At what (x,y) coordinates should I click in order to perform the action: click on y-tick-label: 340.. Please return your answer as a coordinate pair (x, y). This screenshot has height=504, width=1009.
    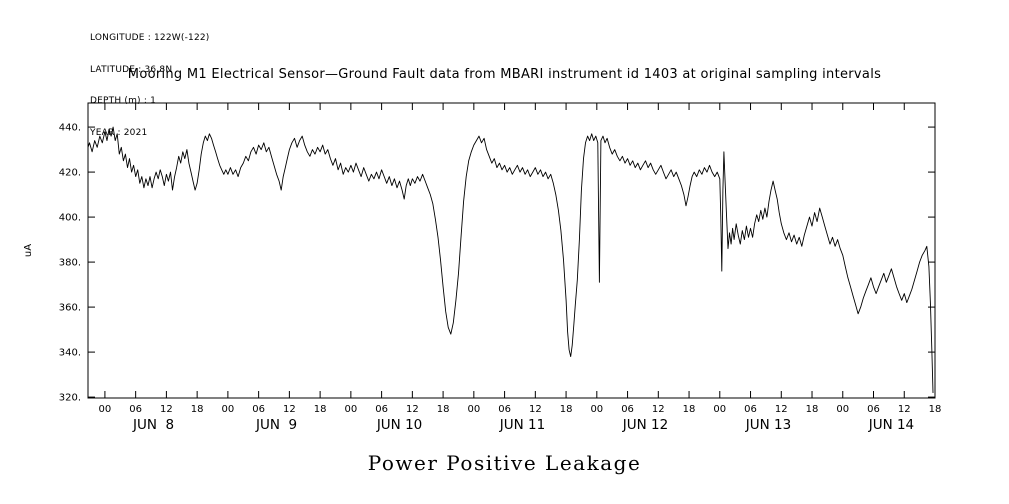
    Looking at the image, I should click on (70, 353).